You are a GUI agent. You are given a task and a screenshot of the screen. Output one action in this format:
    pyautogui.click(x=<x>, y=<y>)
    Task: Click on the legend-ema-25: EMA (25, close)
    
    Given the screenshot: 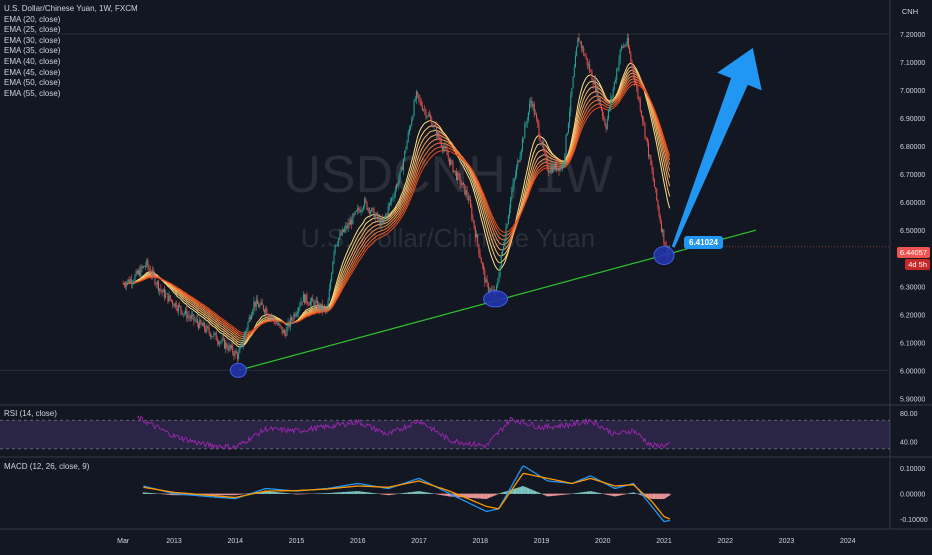 What is the action you would take?
    pyautogui.click(x=71, y=30)
    